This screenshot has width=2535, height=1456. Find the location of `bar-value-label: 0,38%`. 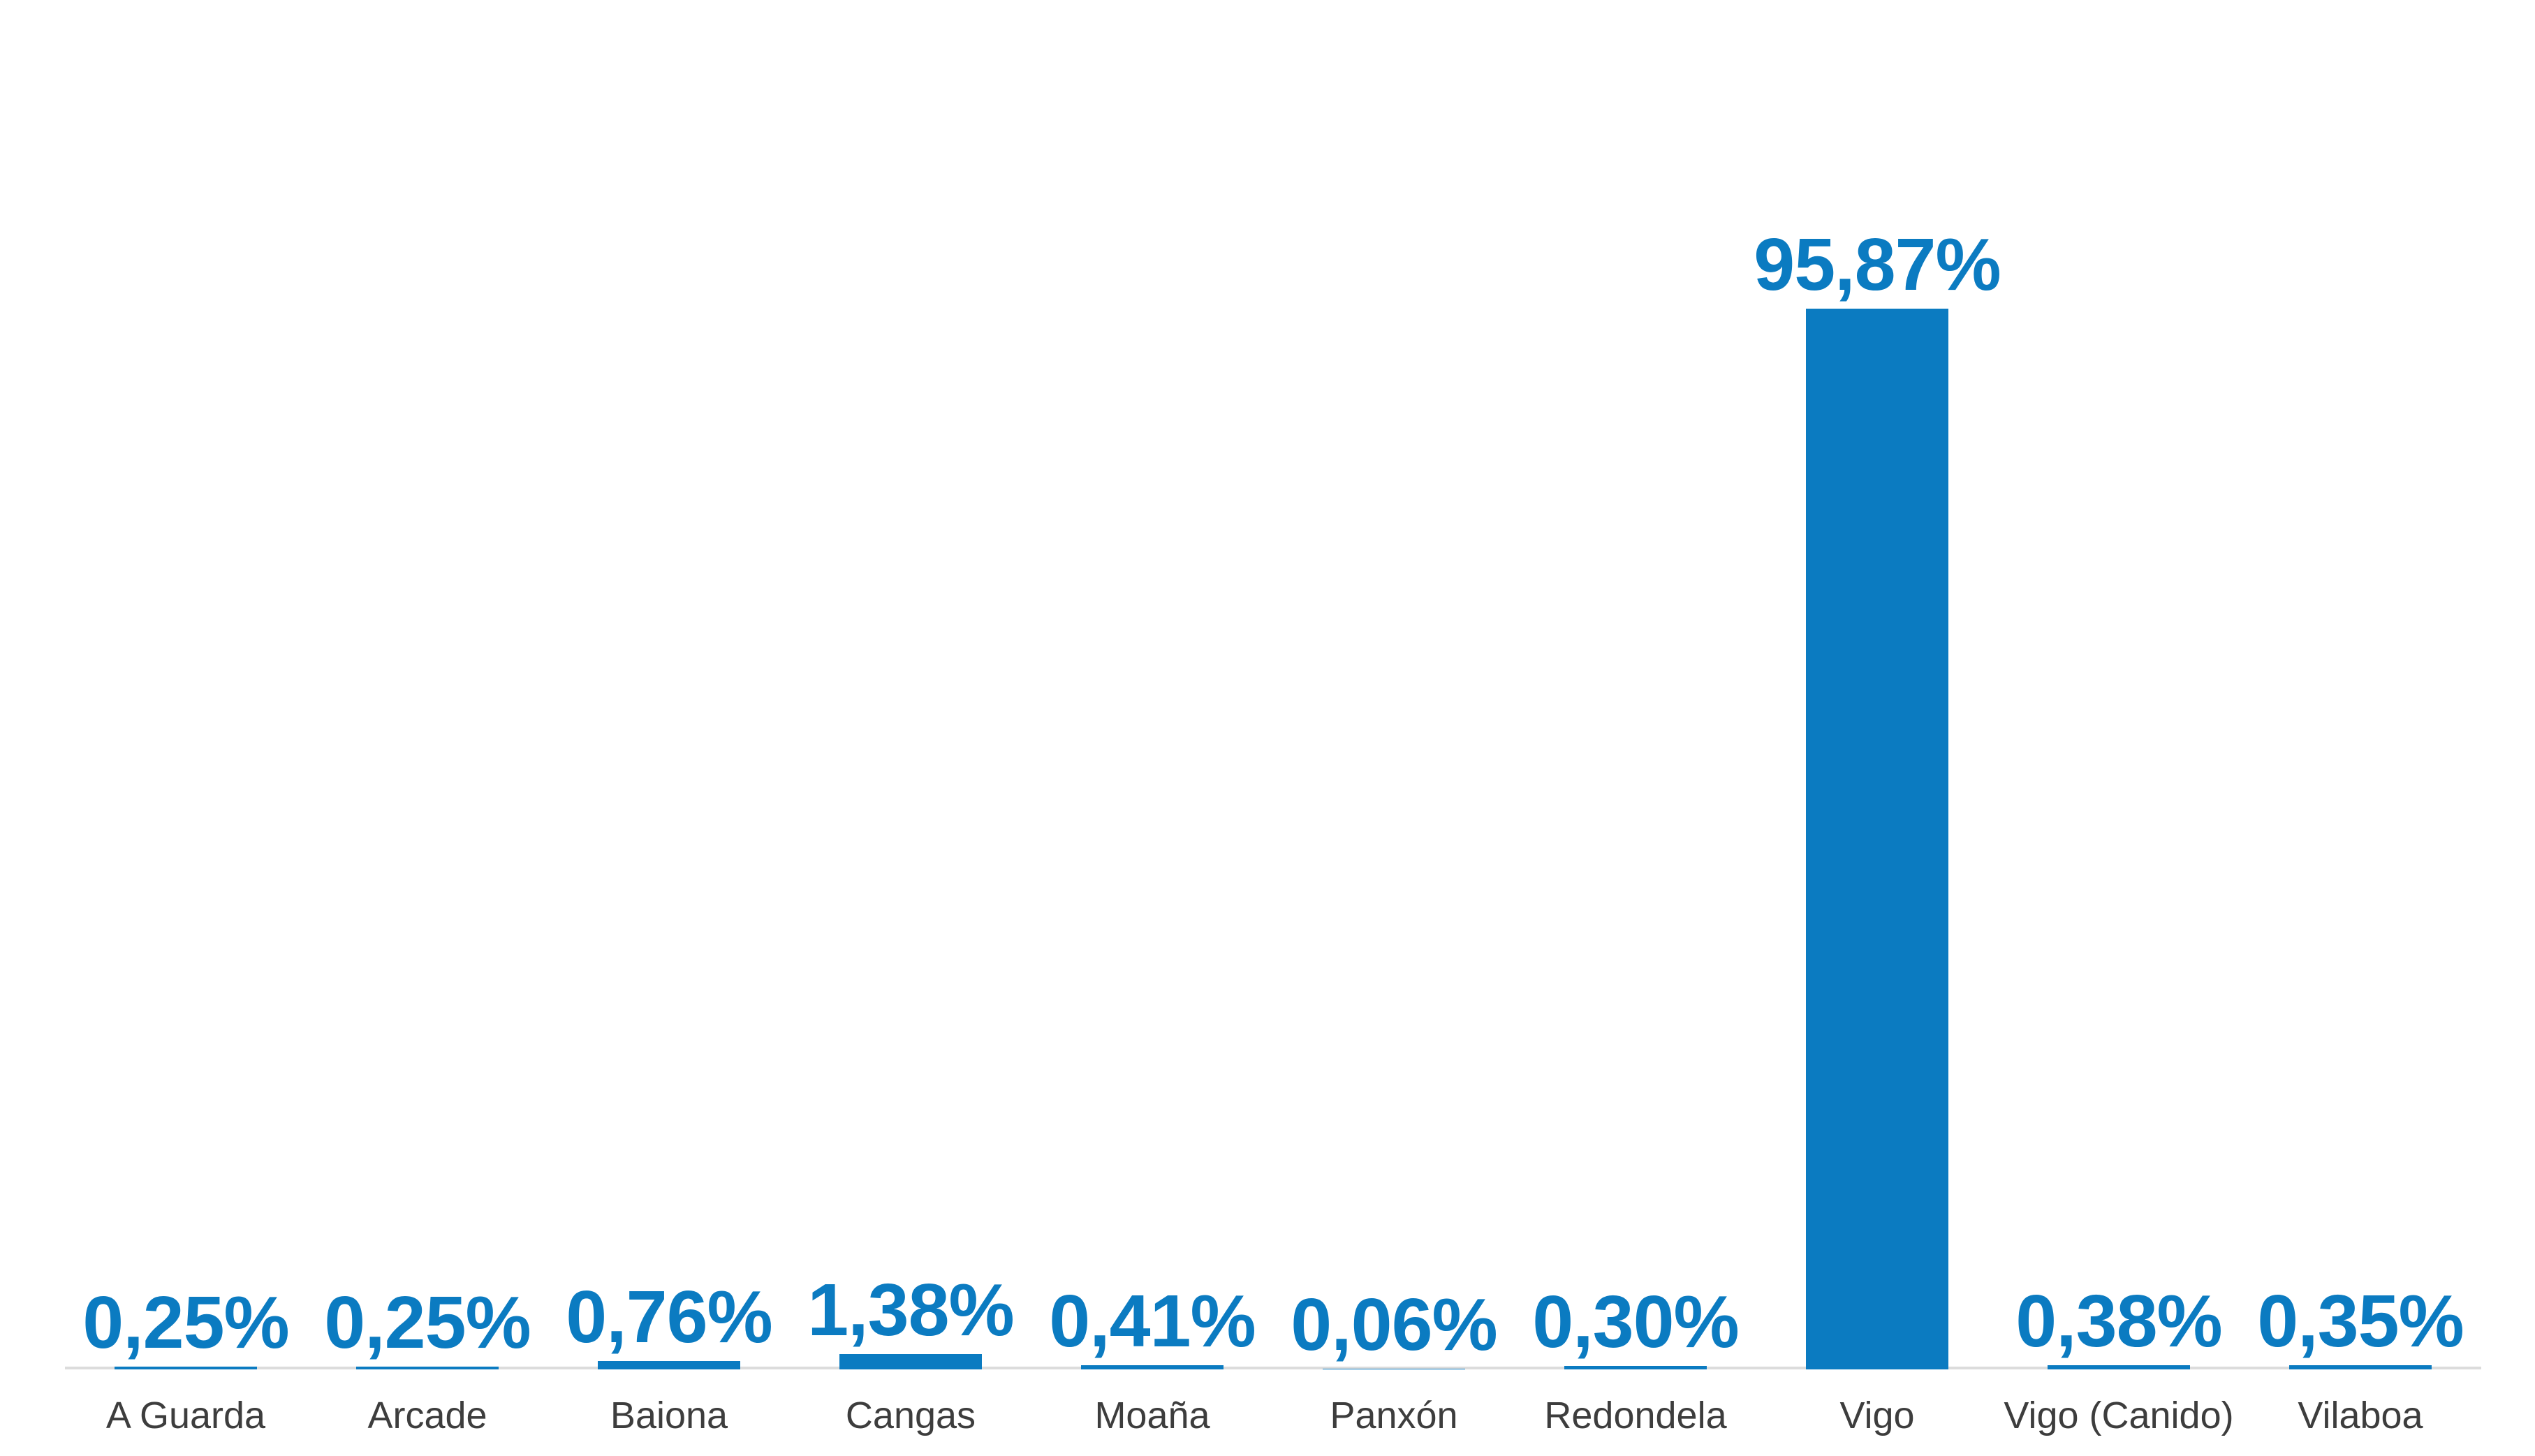

bar-value-label: 0,38% is located at coordinates (2119, 1321).